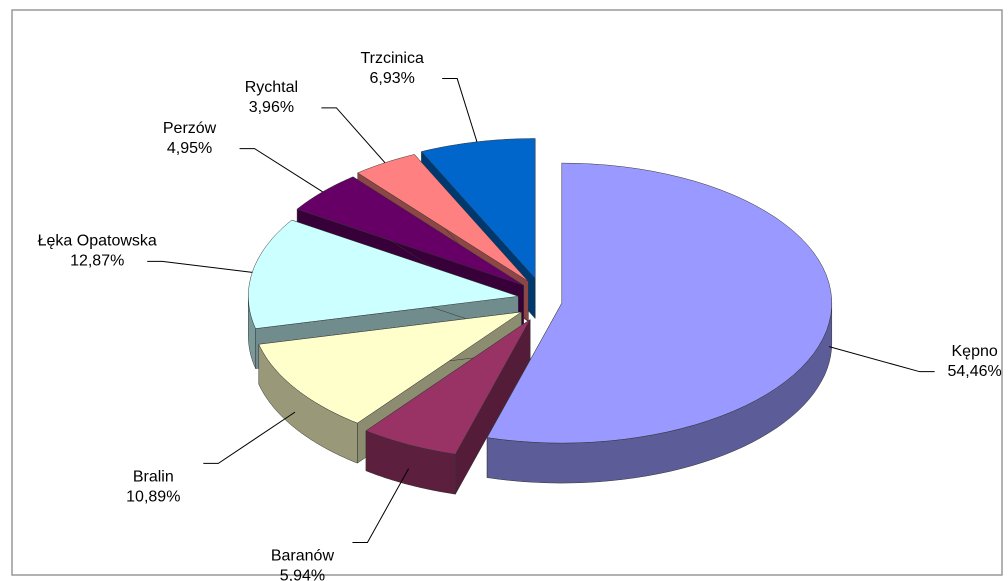 The image size is (1008, 581). I want to click on slice-label-value: 4,95%, so click(189, 148).